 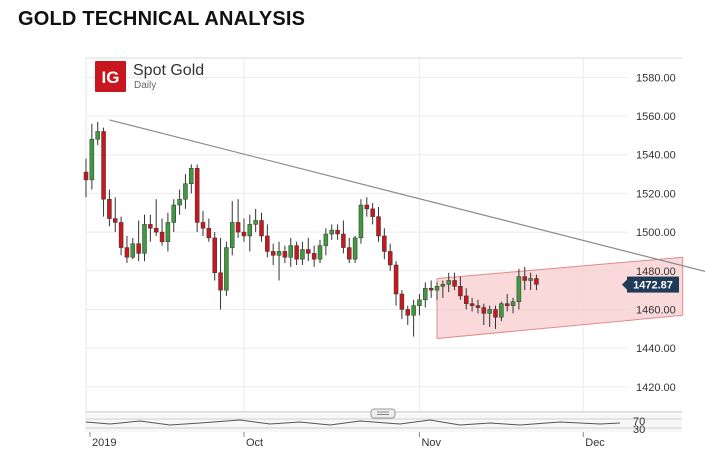 What do you see at coordinates (650, 284) in the screenshot?
I see `last-price-marker: 1472.87` at bounding box center [650, 284].